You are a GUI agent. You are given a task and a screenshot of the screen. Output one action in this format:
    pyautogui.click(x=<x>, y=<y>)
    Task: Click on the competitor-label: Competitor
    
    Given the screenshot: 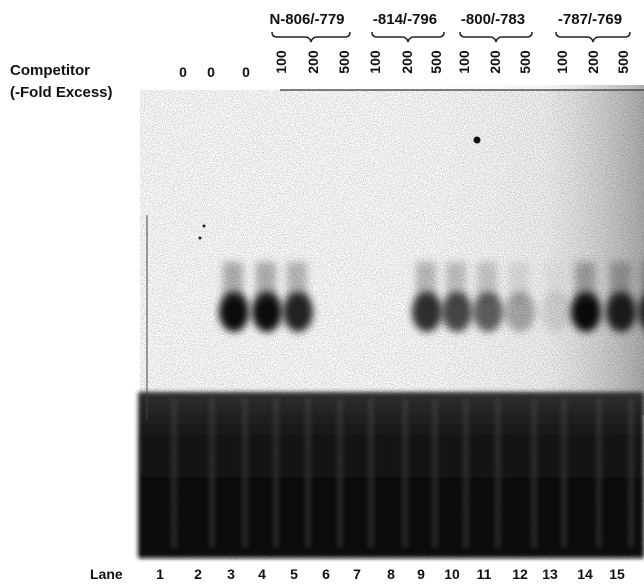 What is the action you would take?
    pyautogui.click(x=50, y=70)
    